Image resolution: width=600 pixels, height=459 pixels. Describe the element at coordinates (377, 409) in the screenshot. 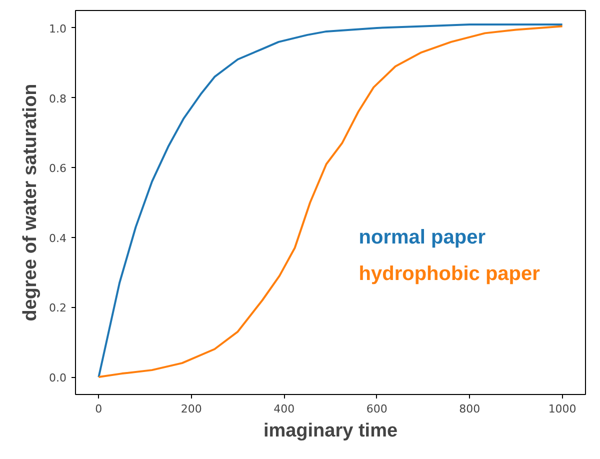

I see `x-tick-label: 600` at that location.